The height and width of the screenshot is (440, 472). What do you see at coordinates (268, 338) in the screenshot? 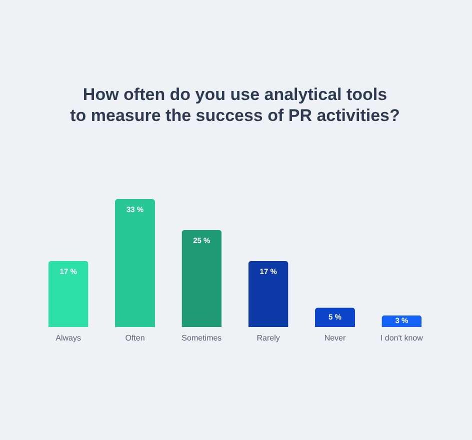
I see `x-tick-label: Rarely` at bounding box center [268, 338].